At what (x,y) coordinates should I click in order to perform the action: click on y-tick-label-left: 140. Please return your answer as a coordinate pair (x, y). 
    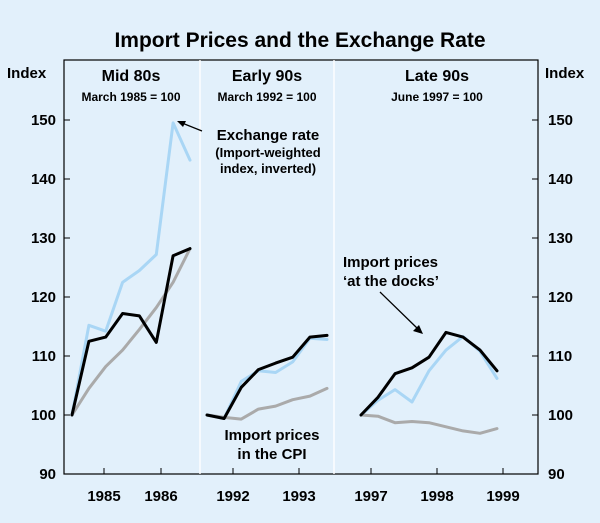
    Looking at the image, I should click on (43, 179).